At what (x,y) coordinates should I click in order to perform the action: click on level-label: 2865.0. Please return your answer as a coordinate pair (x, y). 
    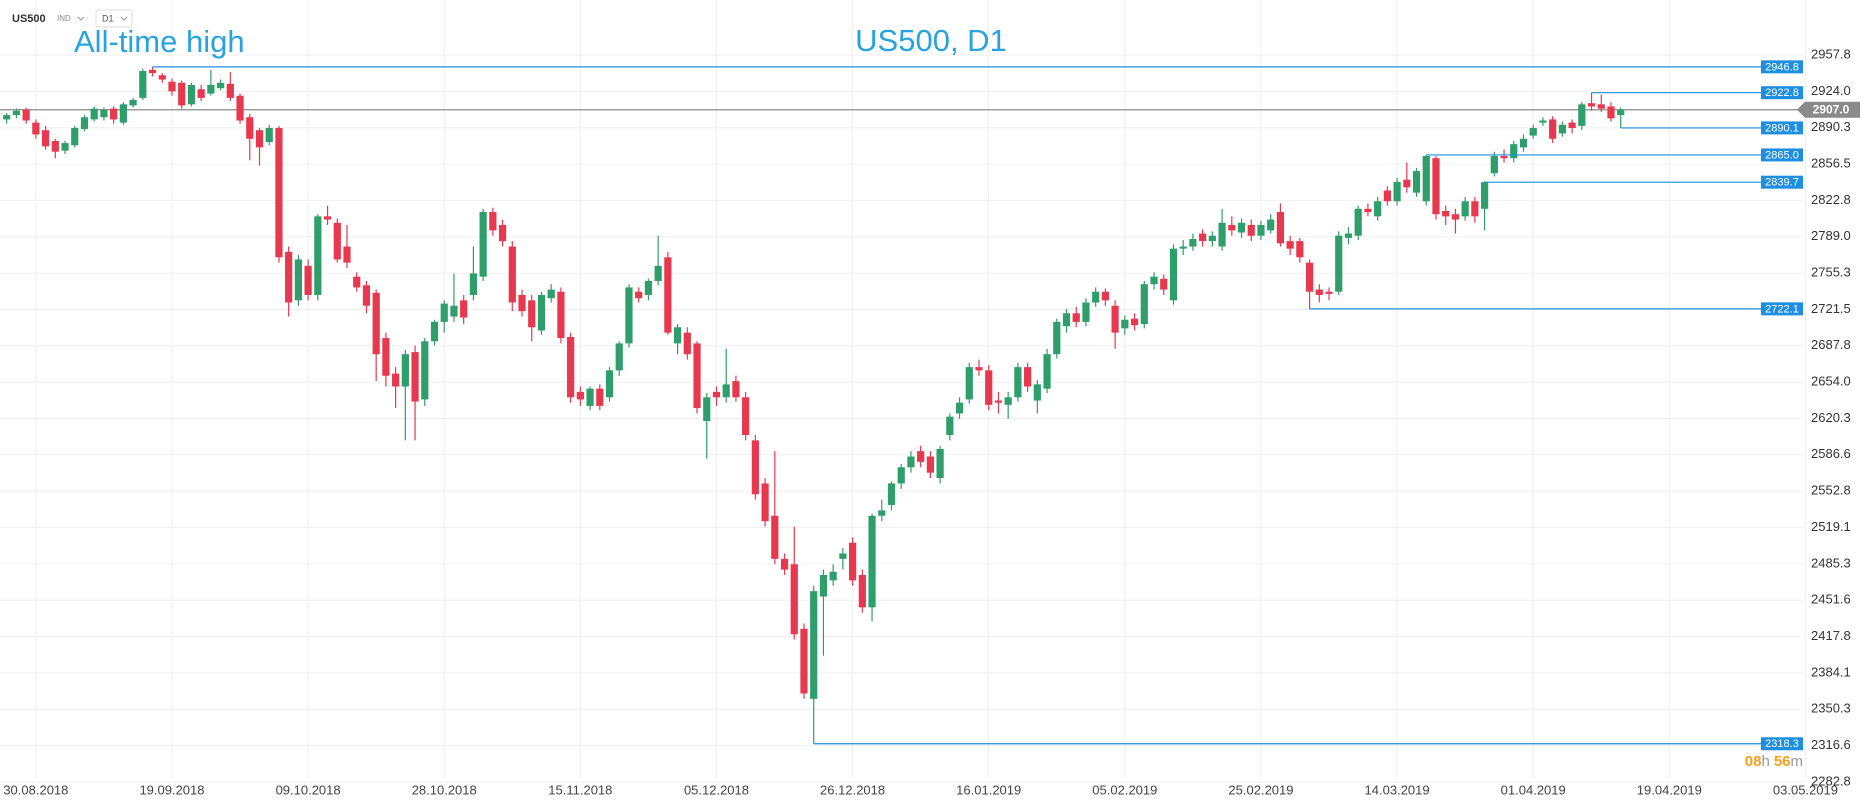
    Looking at the image, I should click on (1782, 155).